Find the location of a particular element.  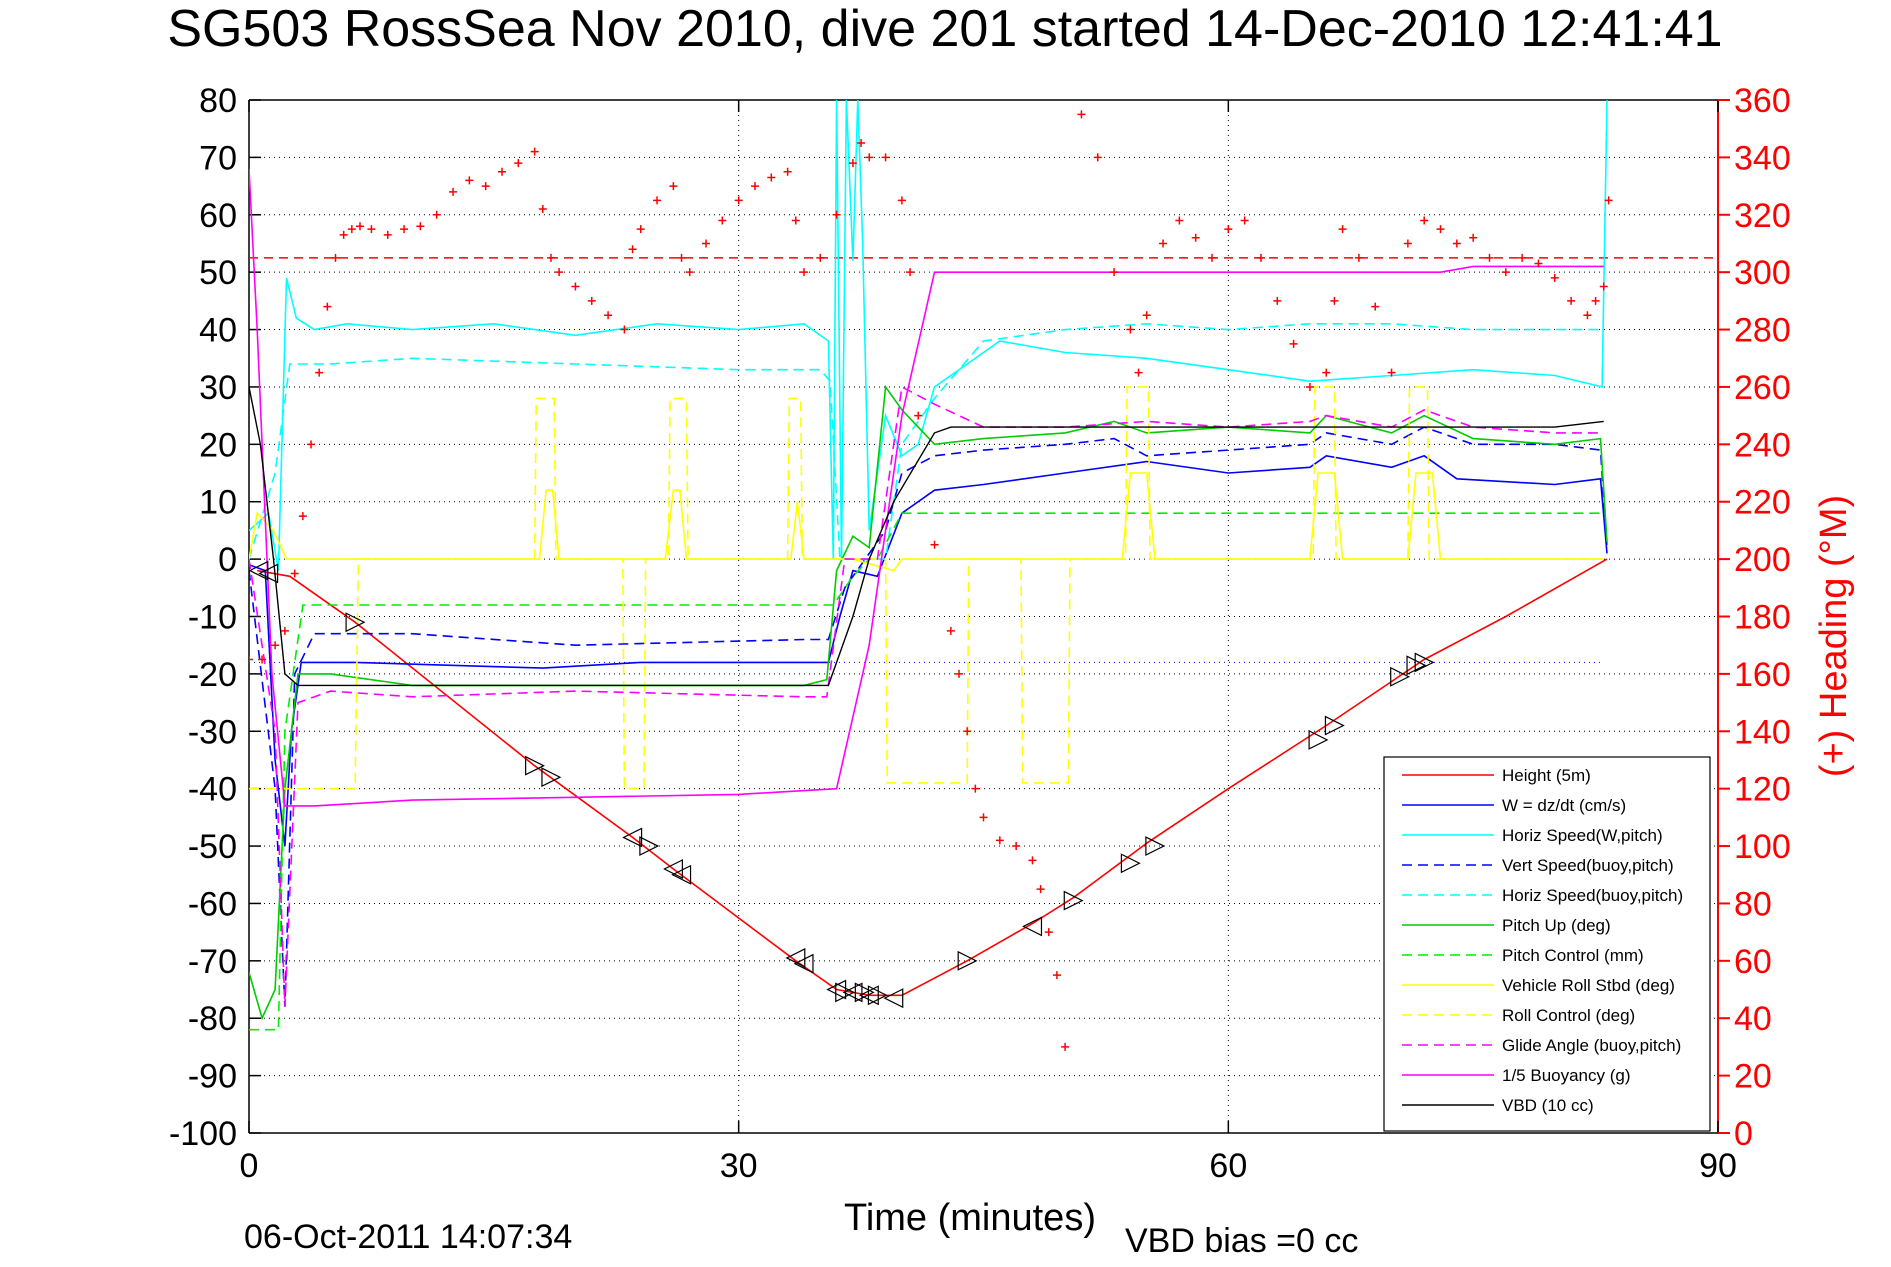

y2-tick-label: 180 is located at coordinates (1762, 618).